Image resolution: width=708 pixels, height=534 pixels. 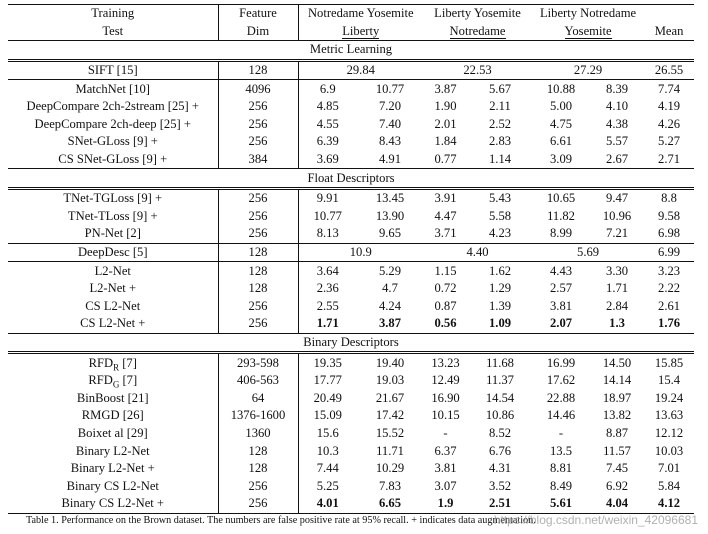 I want to click on value-cell: 6.92, so click(x=617, y=485).